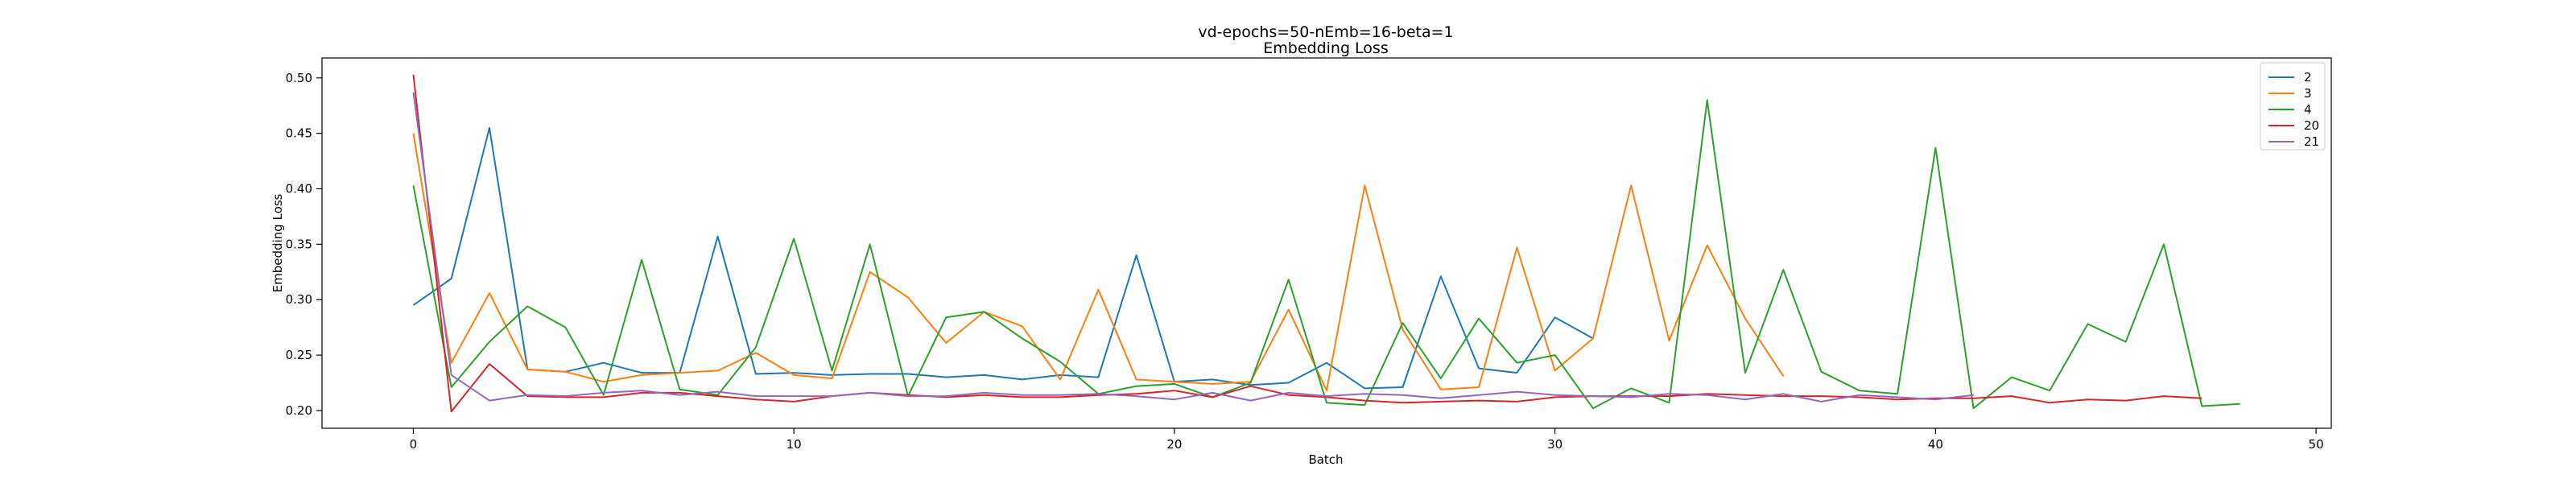 This screenshot has width=2576, height=483. What do you see at coordinates (299, 410) in the screenshot?
I see `y-tick-label: 0.20` at bounding box center [299, 410].